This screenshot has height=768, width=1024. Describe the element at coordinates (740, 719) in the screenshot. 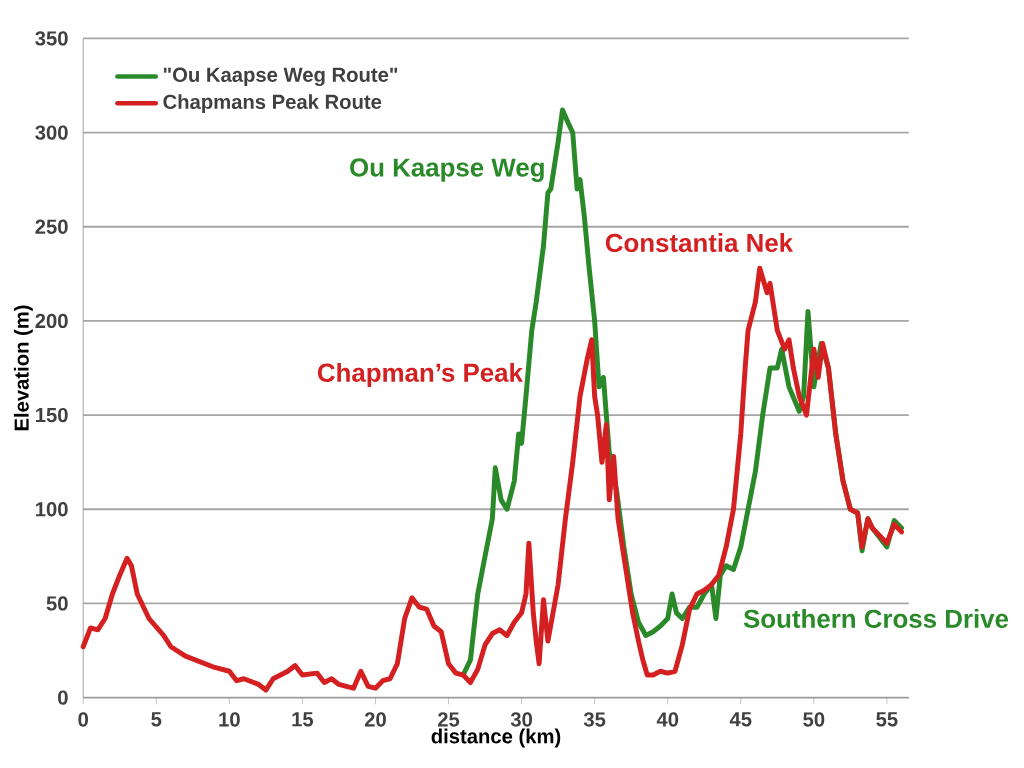

I see `x-tick-label: 45` at that location.